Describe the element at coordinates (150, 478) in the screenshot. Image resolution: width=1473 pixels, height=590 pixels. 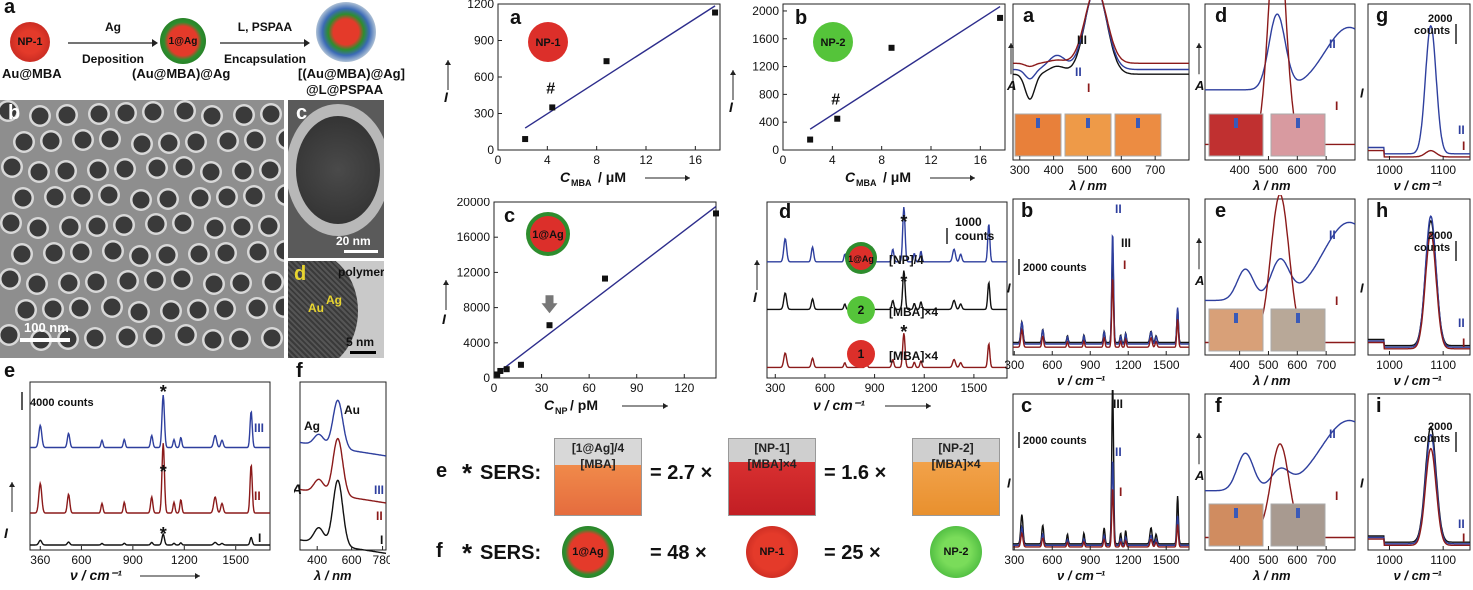
I see `raman-e-trace-II` at that location.